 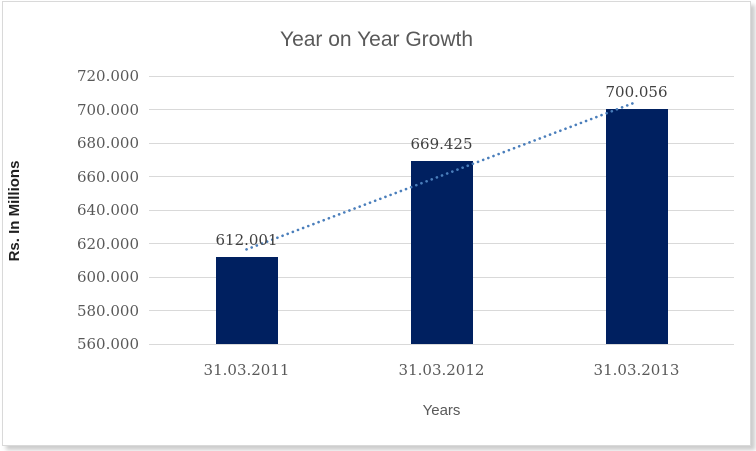 I want to click on y-tick-label: 580.000, so click(x=107, y=310).